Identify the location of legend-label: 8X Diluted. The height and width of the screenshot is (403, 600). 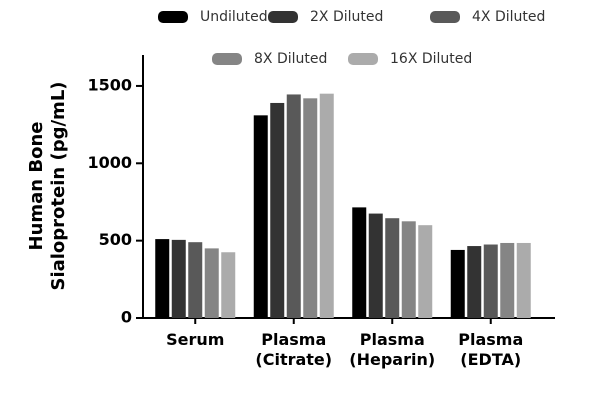
(290, 59).